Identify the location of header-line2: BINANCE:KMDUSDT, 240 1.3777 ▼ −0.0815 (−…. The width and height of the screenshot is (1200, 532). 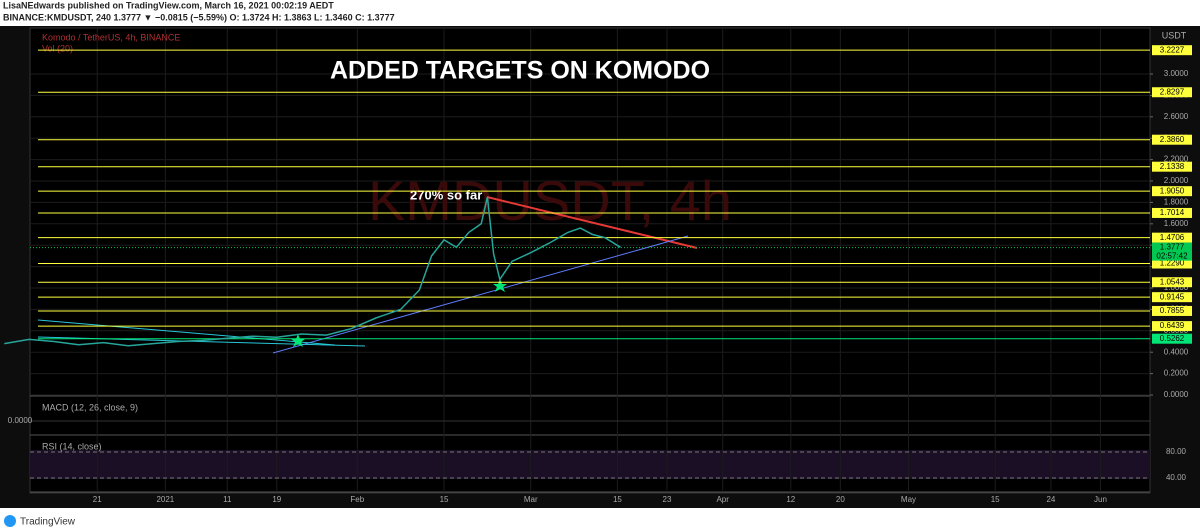
(199, 17).